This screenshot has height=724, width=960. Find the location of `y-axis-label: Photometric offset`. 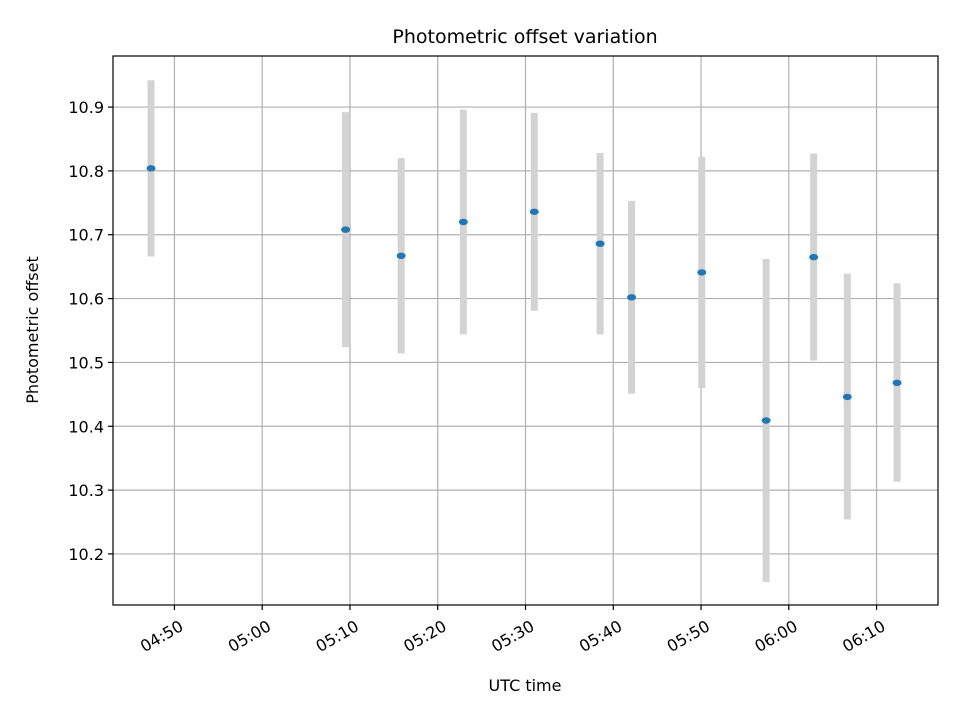

y-axis-label: Photometric offset is located at coordinates (32, 330).